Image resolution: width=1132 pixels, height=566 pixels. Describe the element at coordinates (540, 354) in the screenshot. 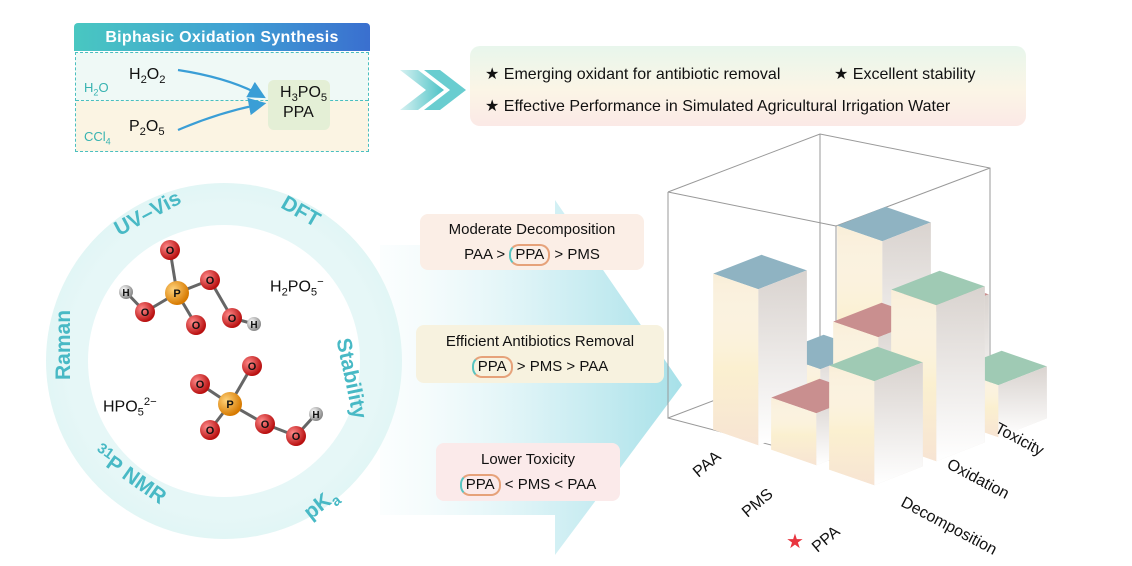

I see `property-removal-box` at that location.